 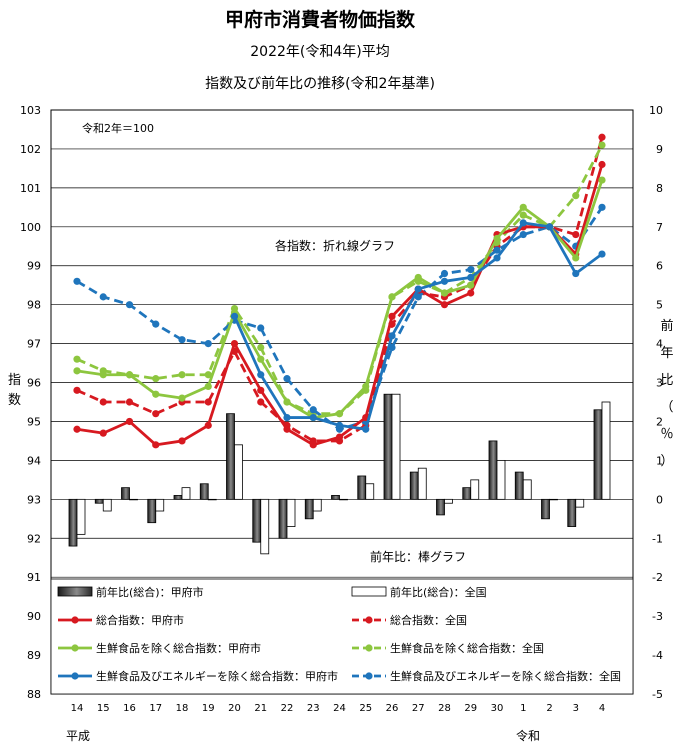 What do you see at coordinates (659, 188) in the screenshot?
I see `right-tick-label: 8` at bounding box center [659, 188].